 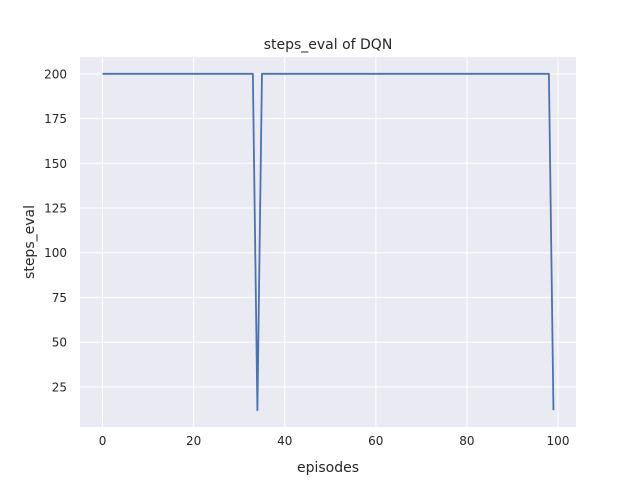 I want to click on y-tick-label: 200, so click(x=55, y=74).